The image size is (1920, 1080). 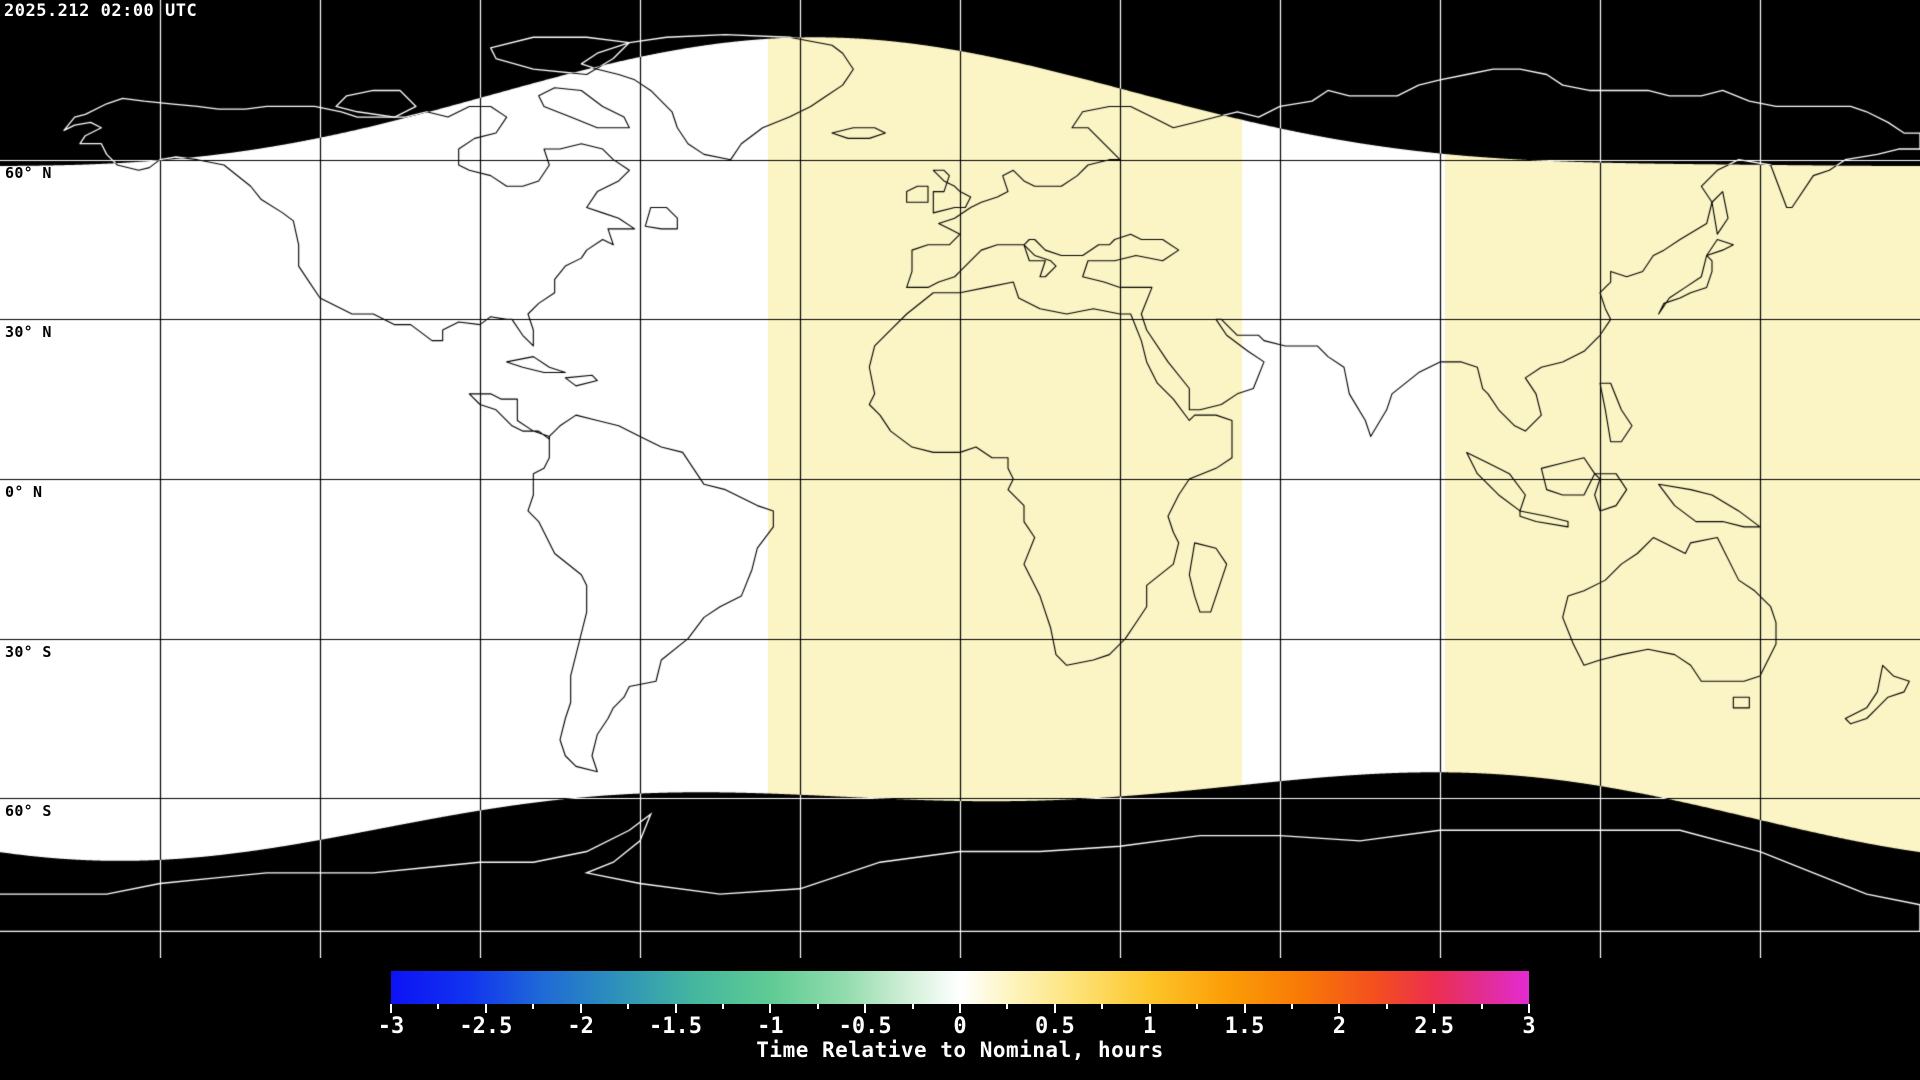 What do you see at coordinates (1244, 1026) in the screenshot?
I see `colorbar-tick-label: 1.5` at bounding box center [1244, 1026].